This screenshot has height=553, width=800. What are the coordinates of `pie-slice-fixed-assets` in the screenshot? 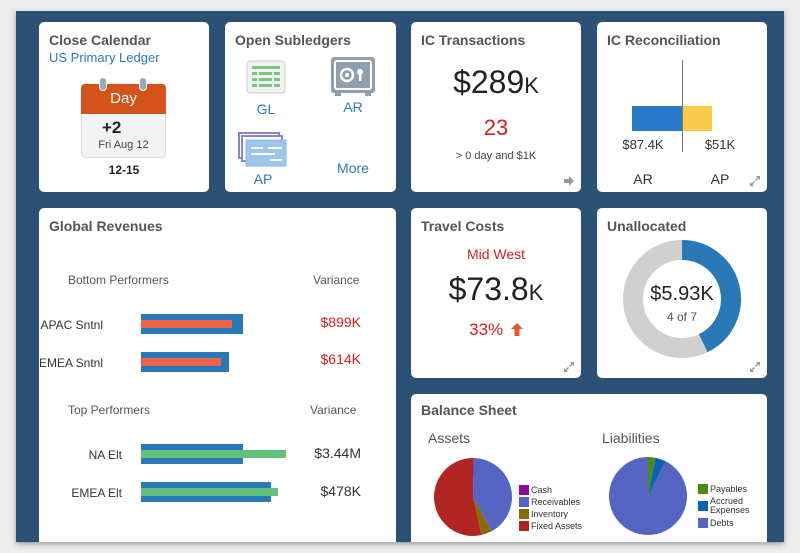 It's located at (458, 497).